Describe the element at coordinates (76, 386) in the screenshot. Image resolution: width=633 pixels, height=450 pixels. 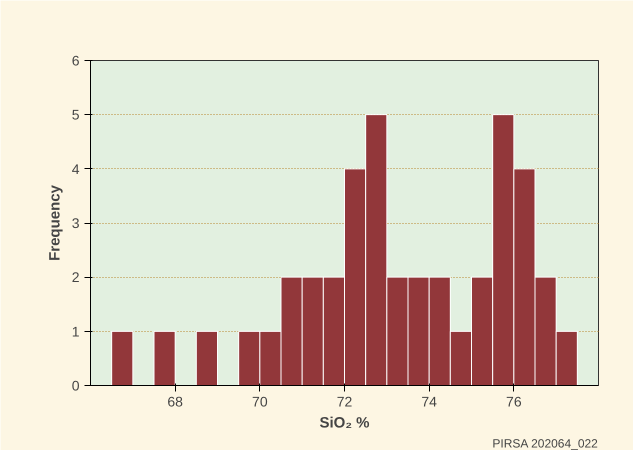
I see `y-tick-label: 0` at that location.